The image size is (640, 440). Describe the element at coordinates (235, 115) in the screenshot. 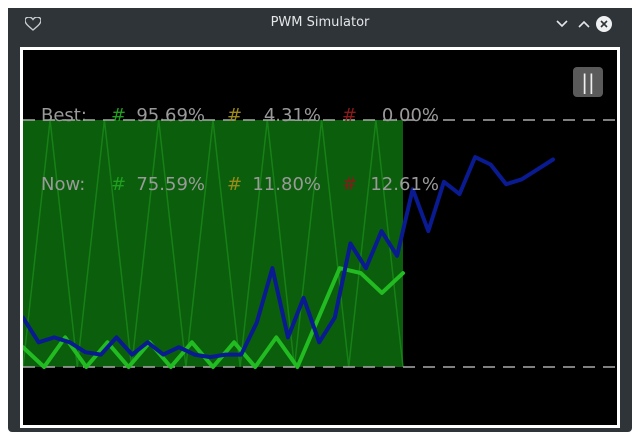

I see `best-yellow-hash: #` at that location.